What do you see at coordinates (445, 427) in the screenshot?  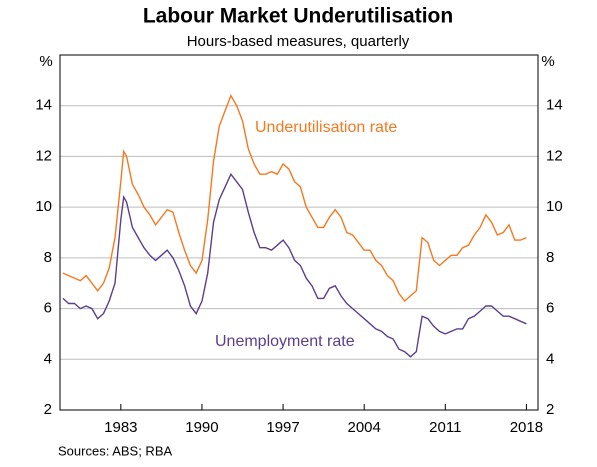 I see `x-tick-label: 2011` at bounding box center [445, 427].